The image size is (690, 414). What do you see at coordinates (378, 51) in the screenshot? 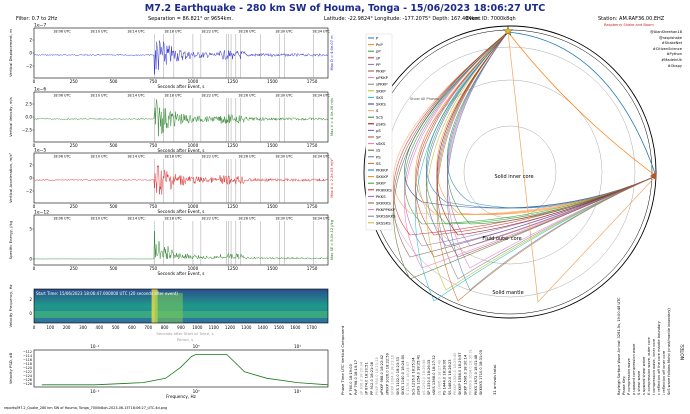
I see `legend-entry: pP` at bounding box center [378, 51].